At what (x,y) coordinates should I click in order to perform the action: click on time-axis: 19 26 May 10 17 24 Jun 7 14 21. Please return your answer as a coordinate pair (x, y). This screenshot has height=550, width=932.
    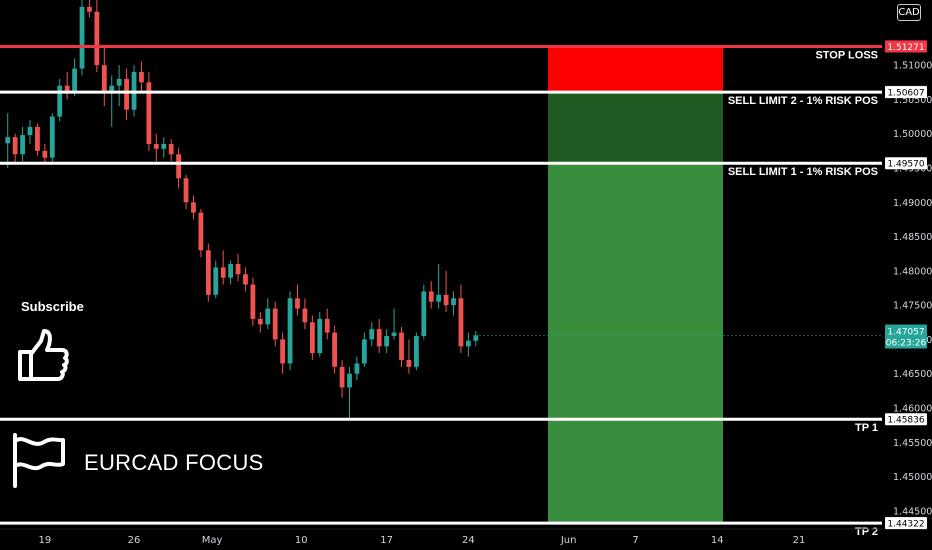
    Looking at the image, I should click on (441, 537).